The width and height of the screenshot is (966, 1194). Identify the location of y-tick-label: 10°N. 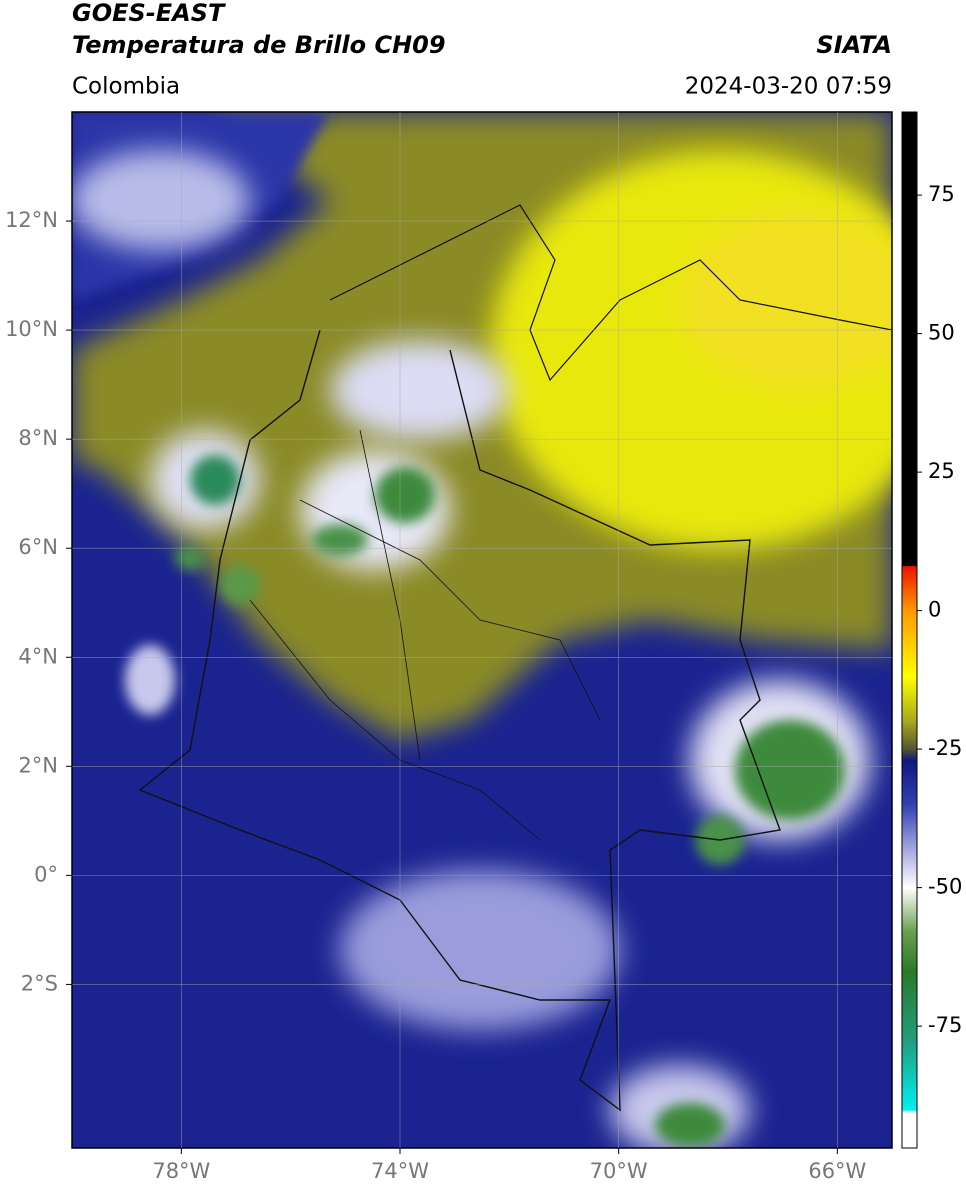
(31, 329).